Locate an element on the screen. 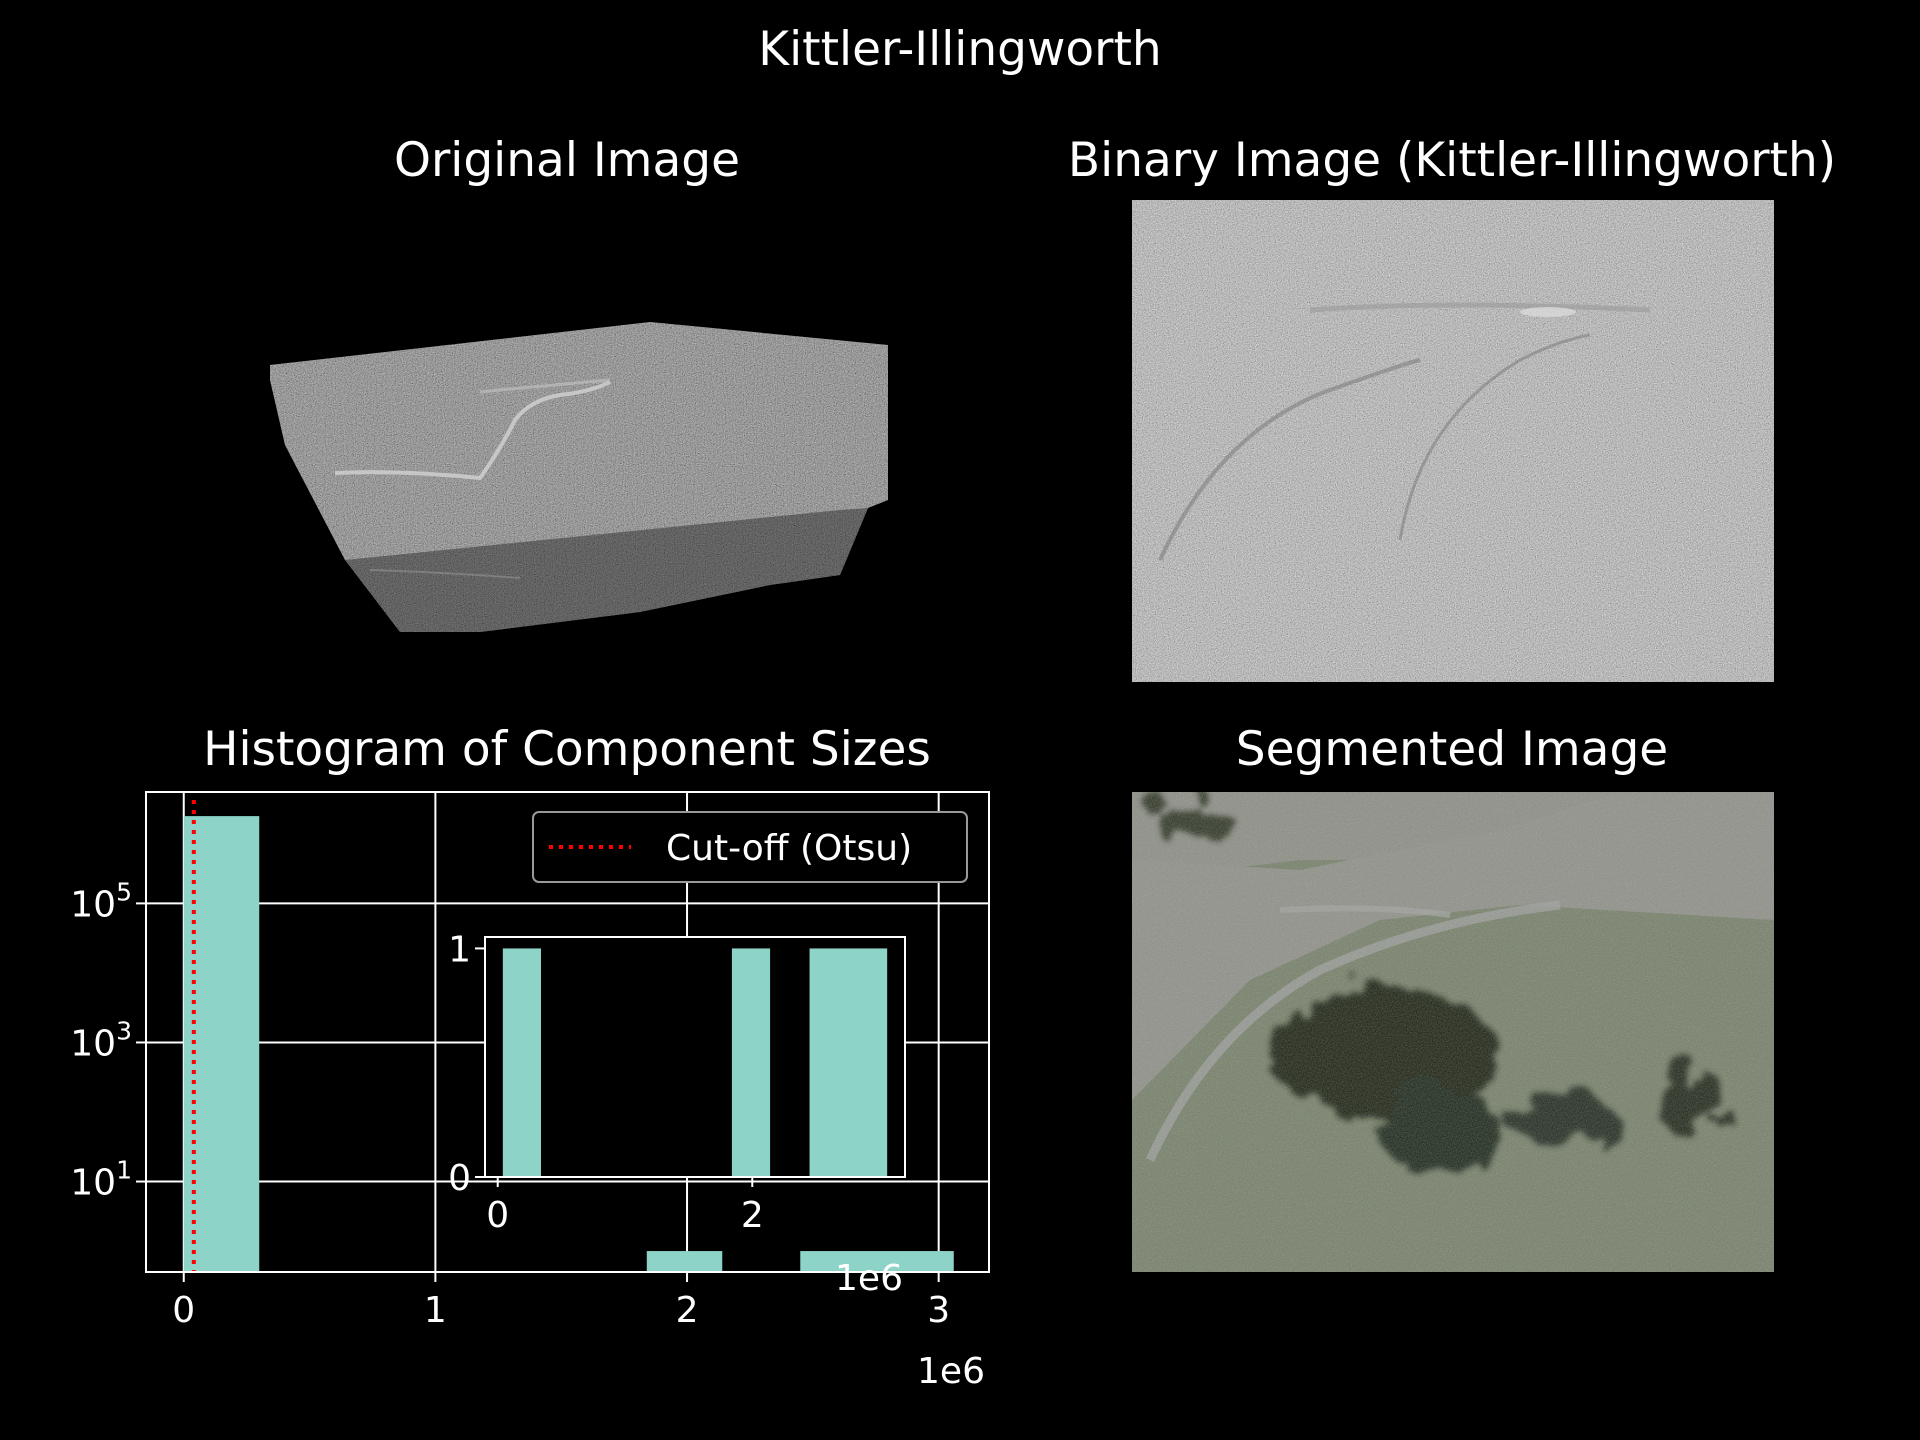 This screenshot has height=1440, width=1920. x-tick-label: 0 is located at coordinates (183, 1310).